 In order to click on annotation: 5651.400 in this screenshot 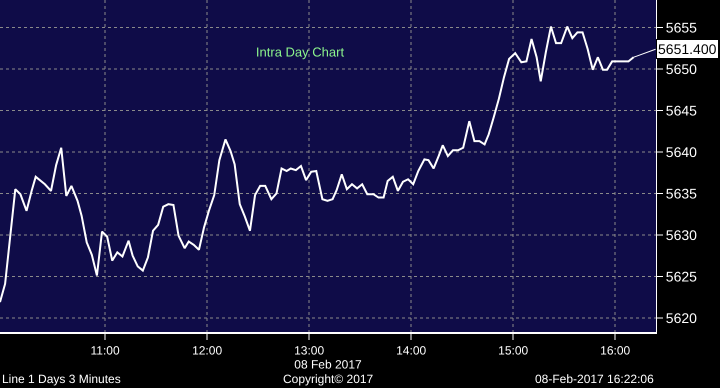, I will do `click(687, 49)`.